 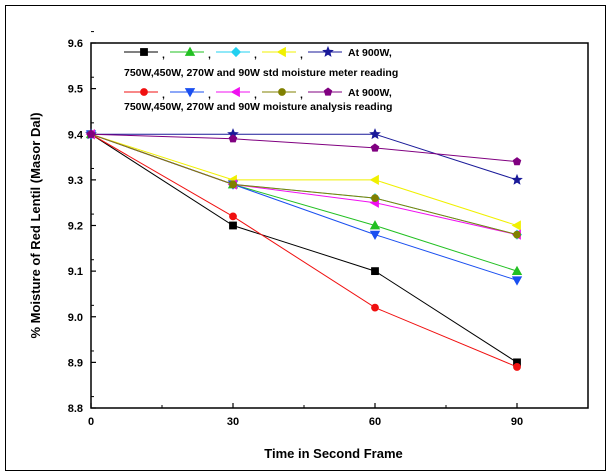 What do you see at coordinates (75, 409) in the screenshot?
I see `y-tick-label: 8.8` at bounding box center [75, 409].